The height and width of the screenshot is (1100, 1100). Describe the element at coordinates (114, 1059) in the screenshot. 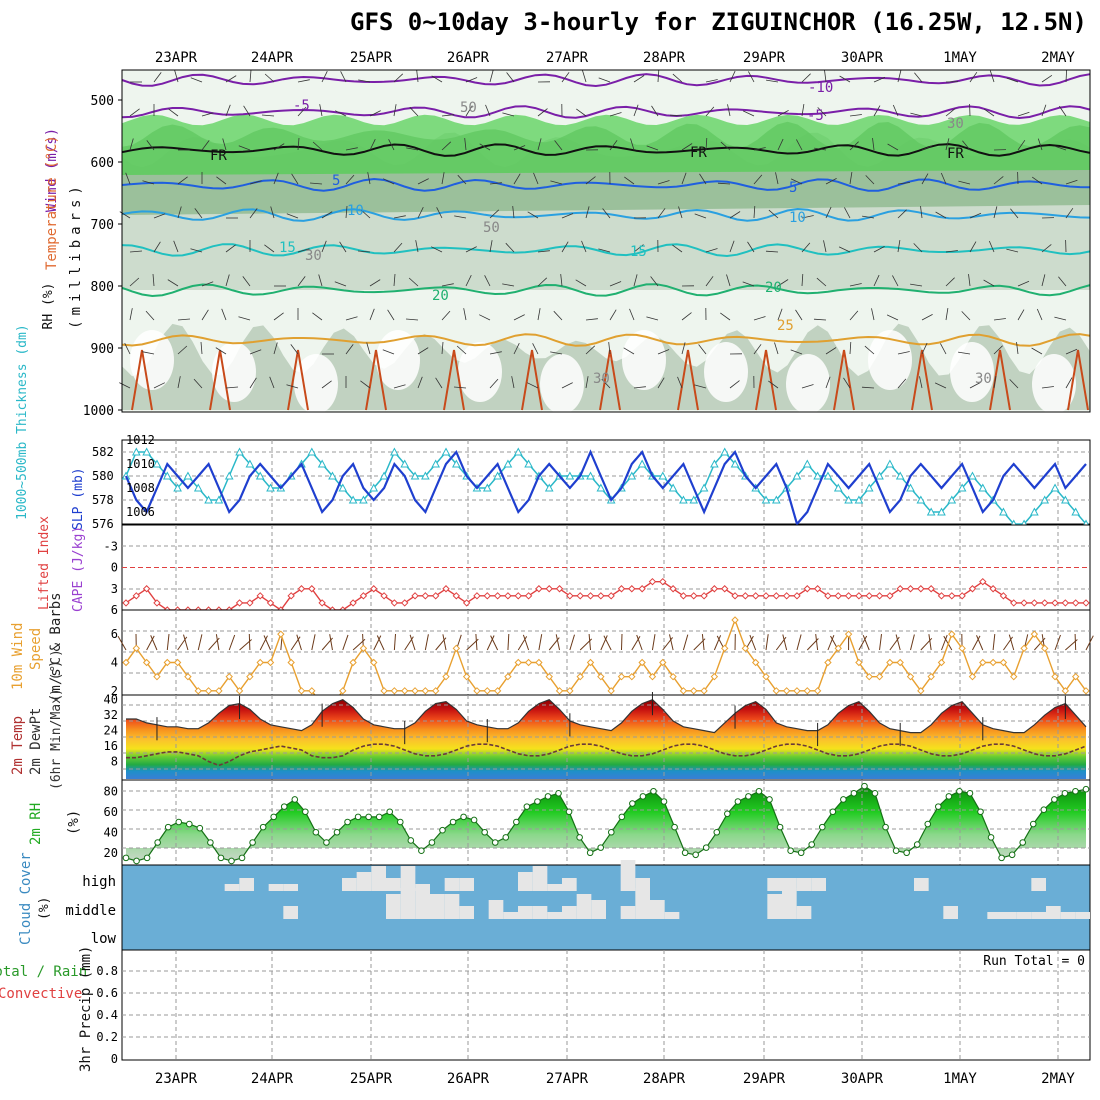

I see `ytick-label: 0` at that location.